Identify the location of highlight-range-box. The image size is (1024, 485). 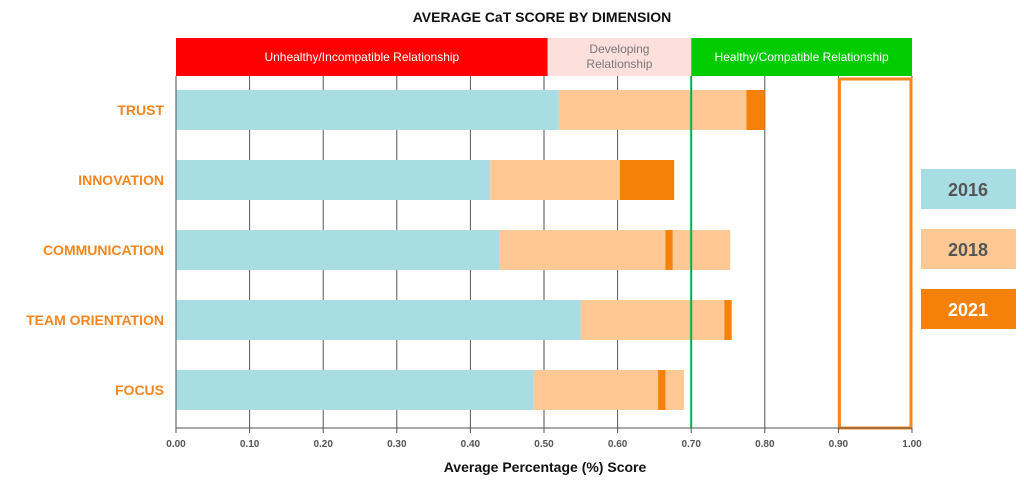
(875, 253).